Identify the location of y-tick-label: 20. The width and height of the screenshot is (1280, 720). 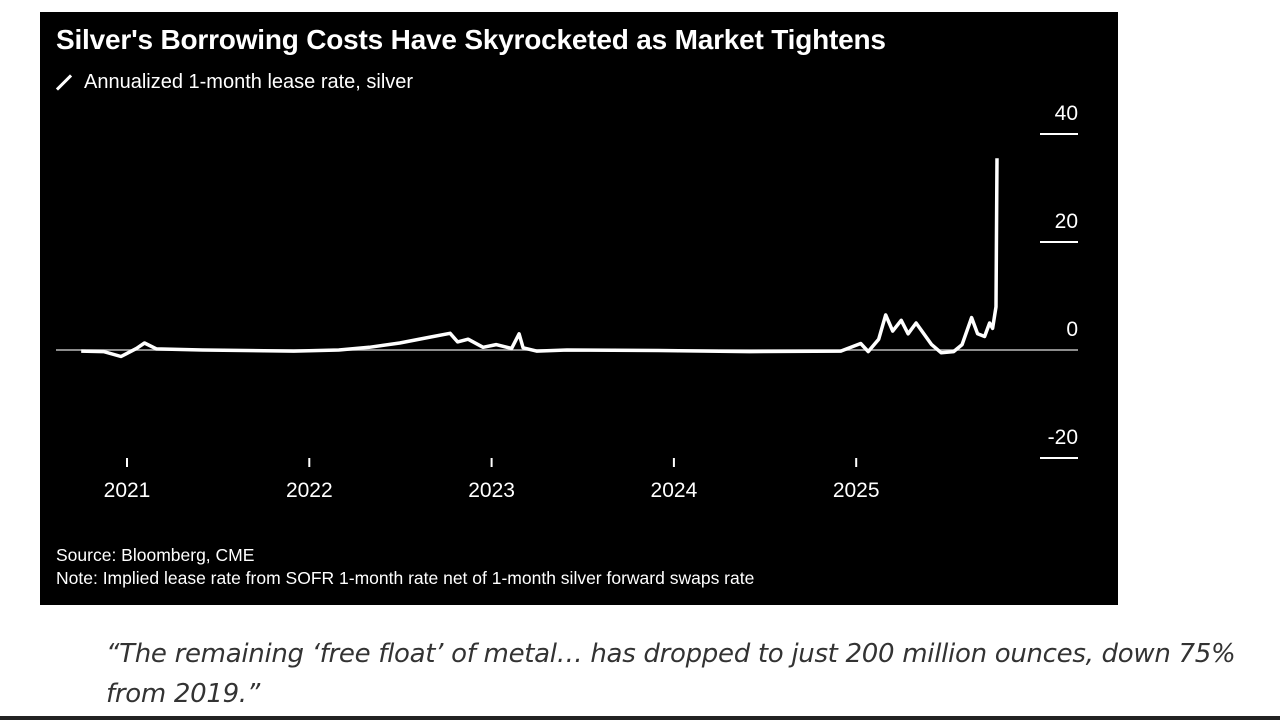
(1066, 221).